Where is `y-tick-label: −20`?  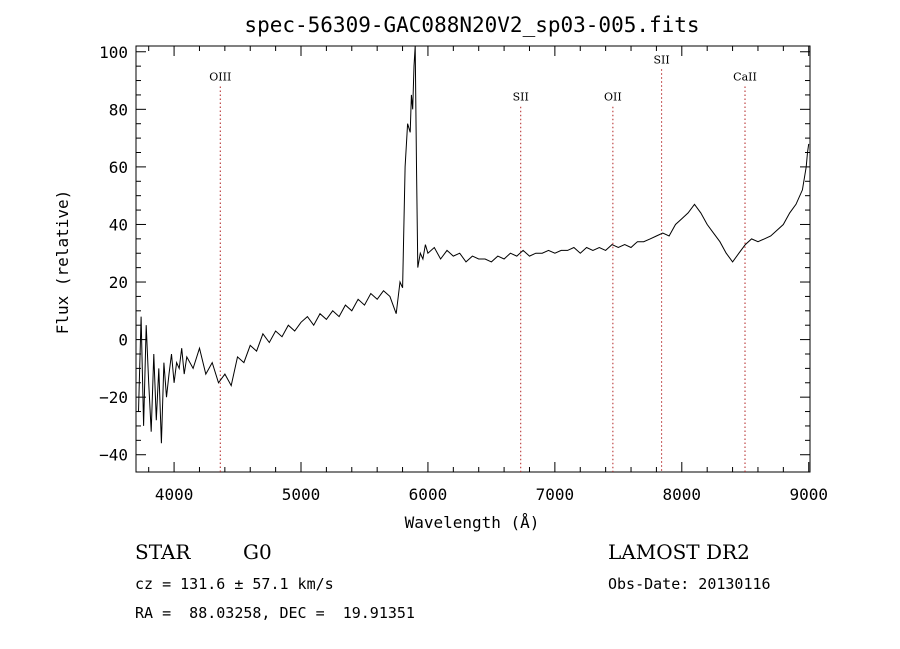
y-tick-label: −20 is located at coordinates (113, 397).